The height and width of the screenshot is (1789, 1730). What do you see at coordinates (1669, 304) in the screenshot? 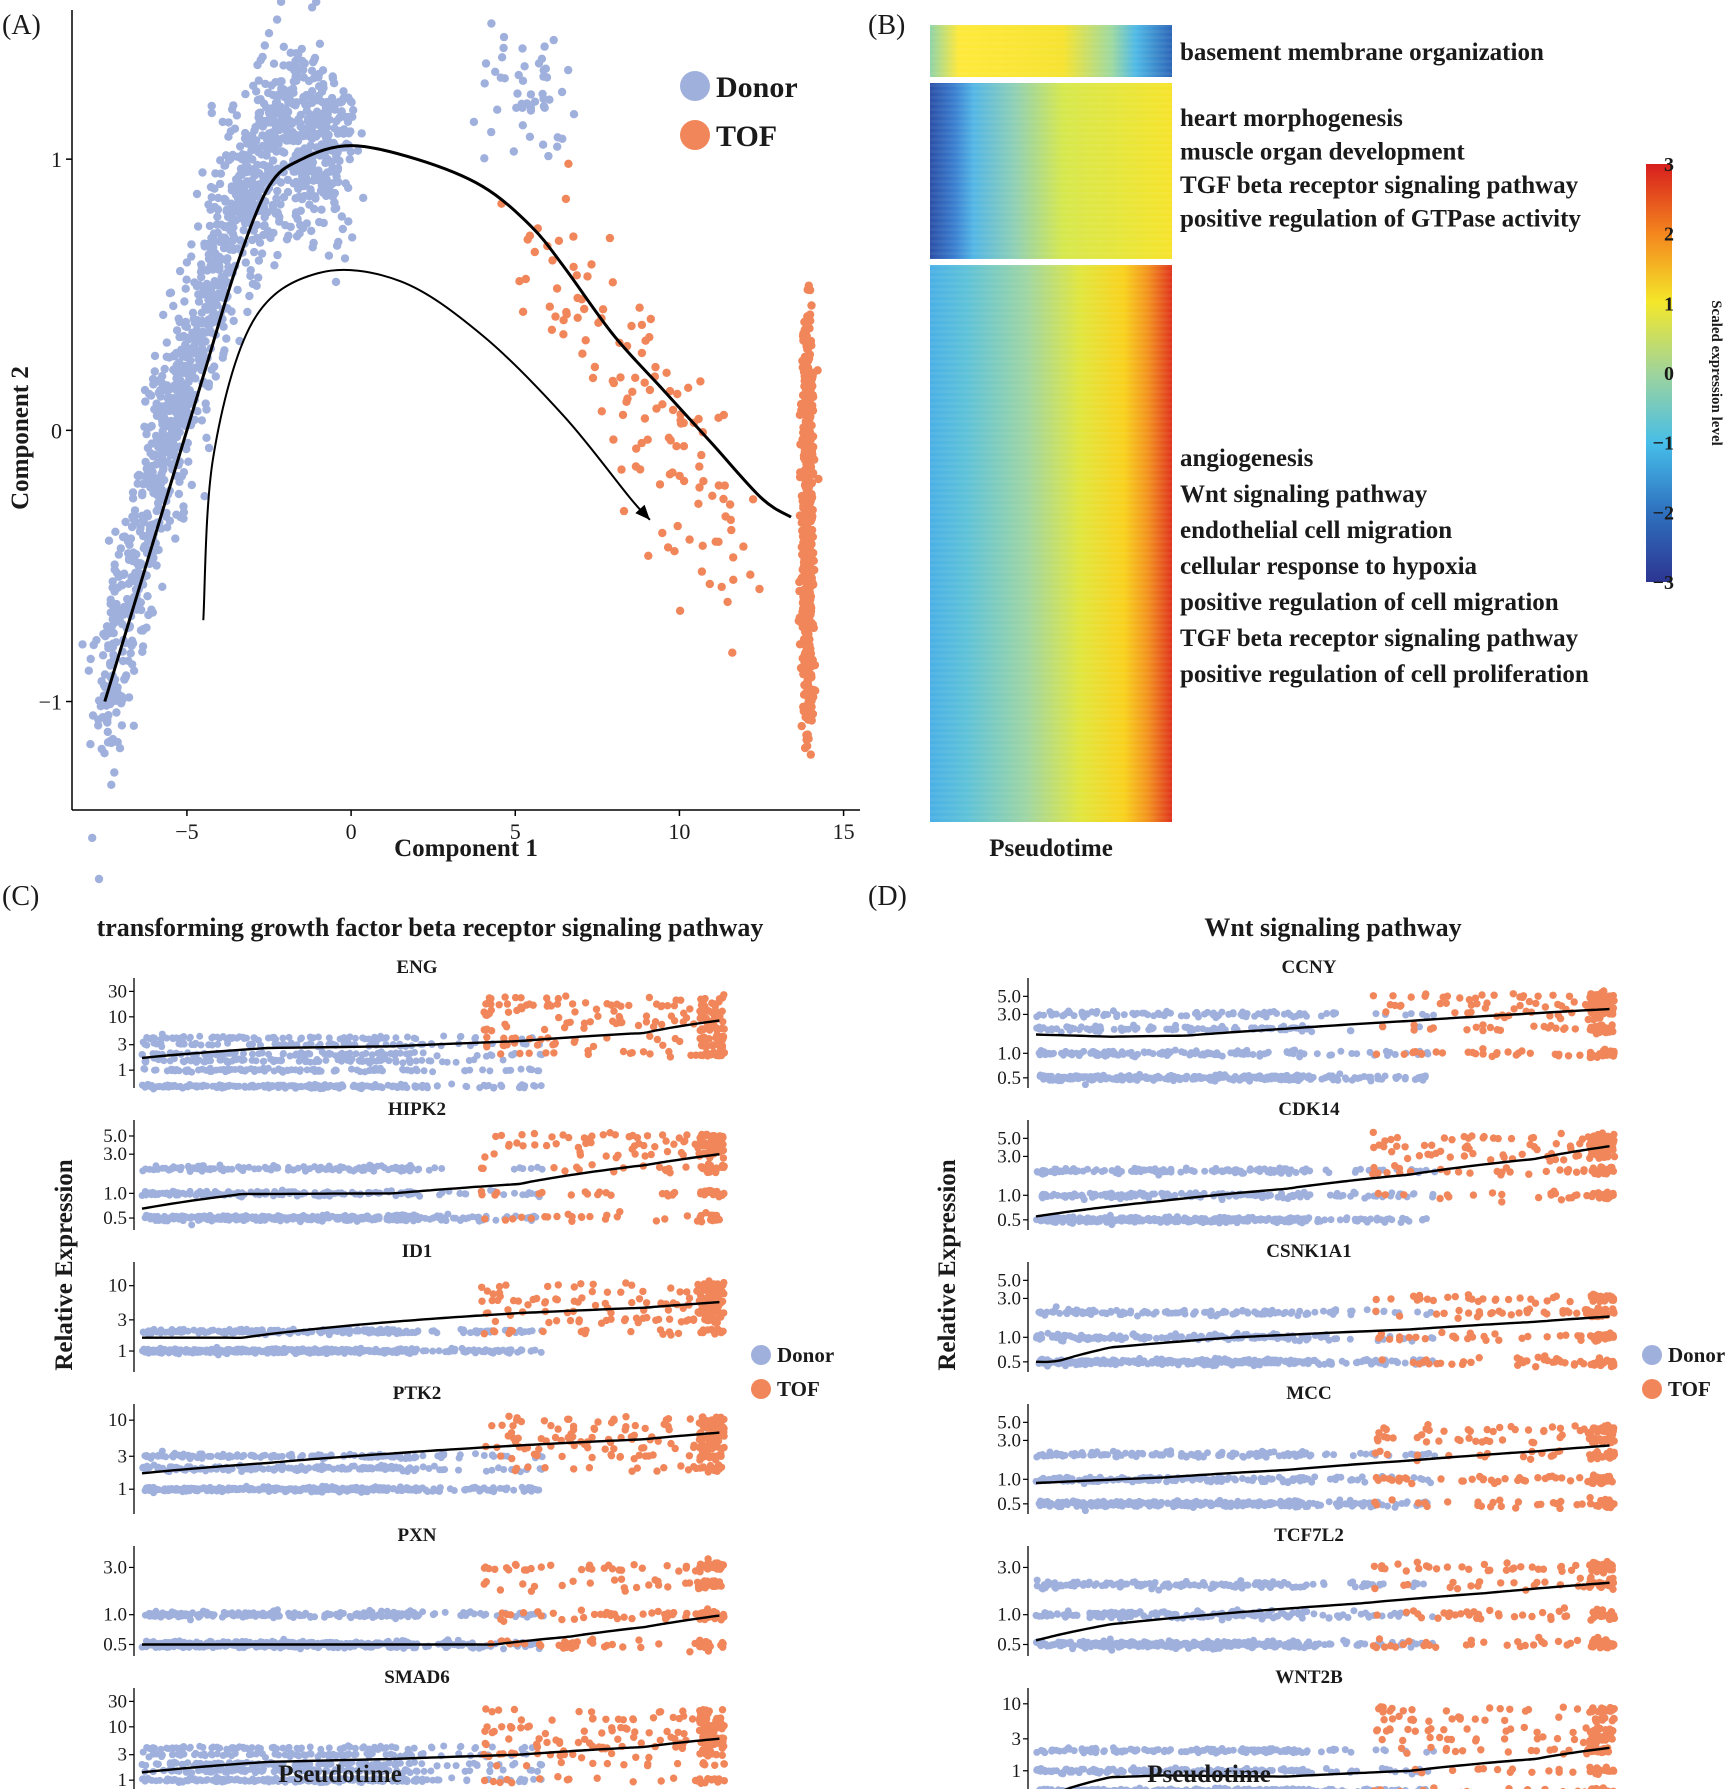
I see `colorbar-tick-label: 1` at bounding box center [1669, 304].